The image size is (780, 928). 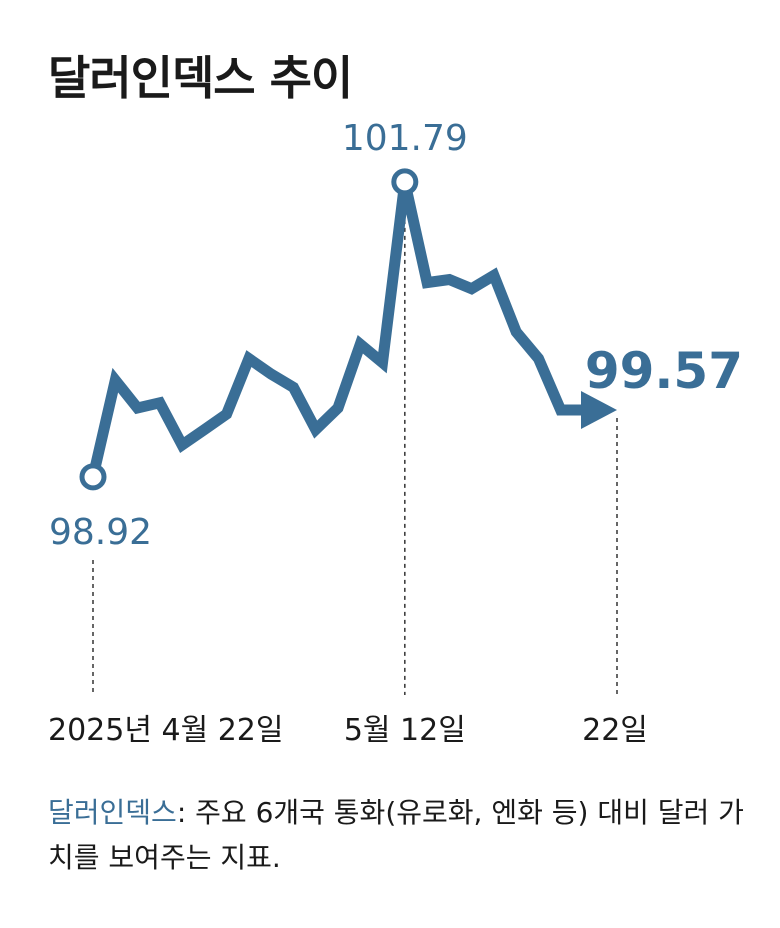 What do you see at coordinates (405, 730) in the screenshot?
I see `x-axis-label: 5월 12일` at bounding box center [405, 730].